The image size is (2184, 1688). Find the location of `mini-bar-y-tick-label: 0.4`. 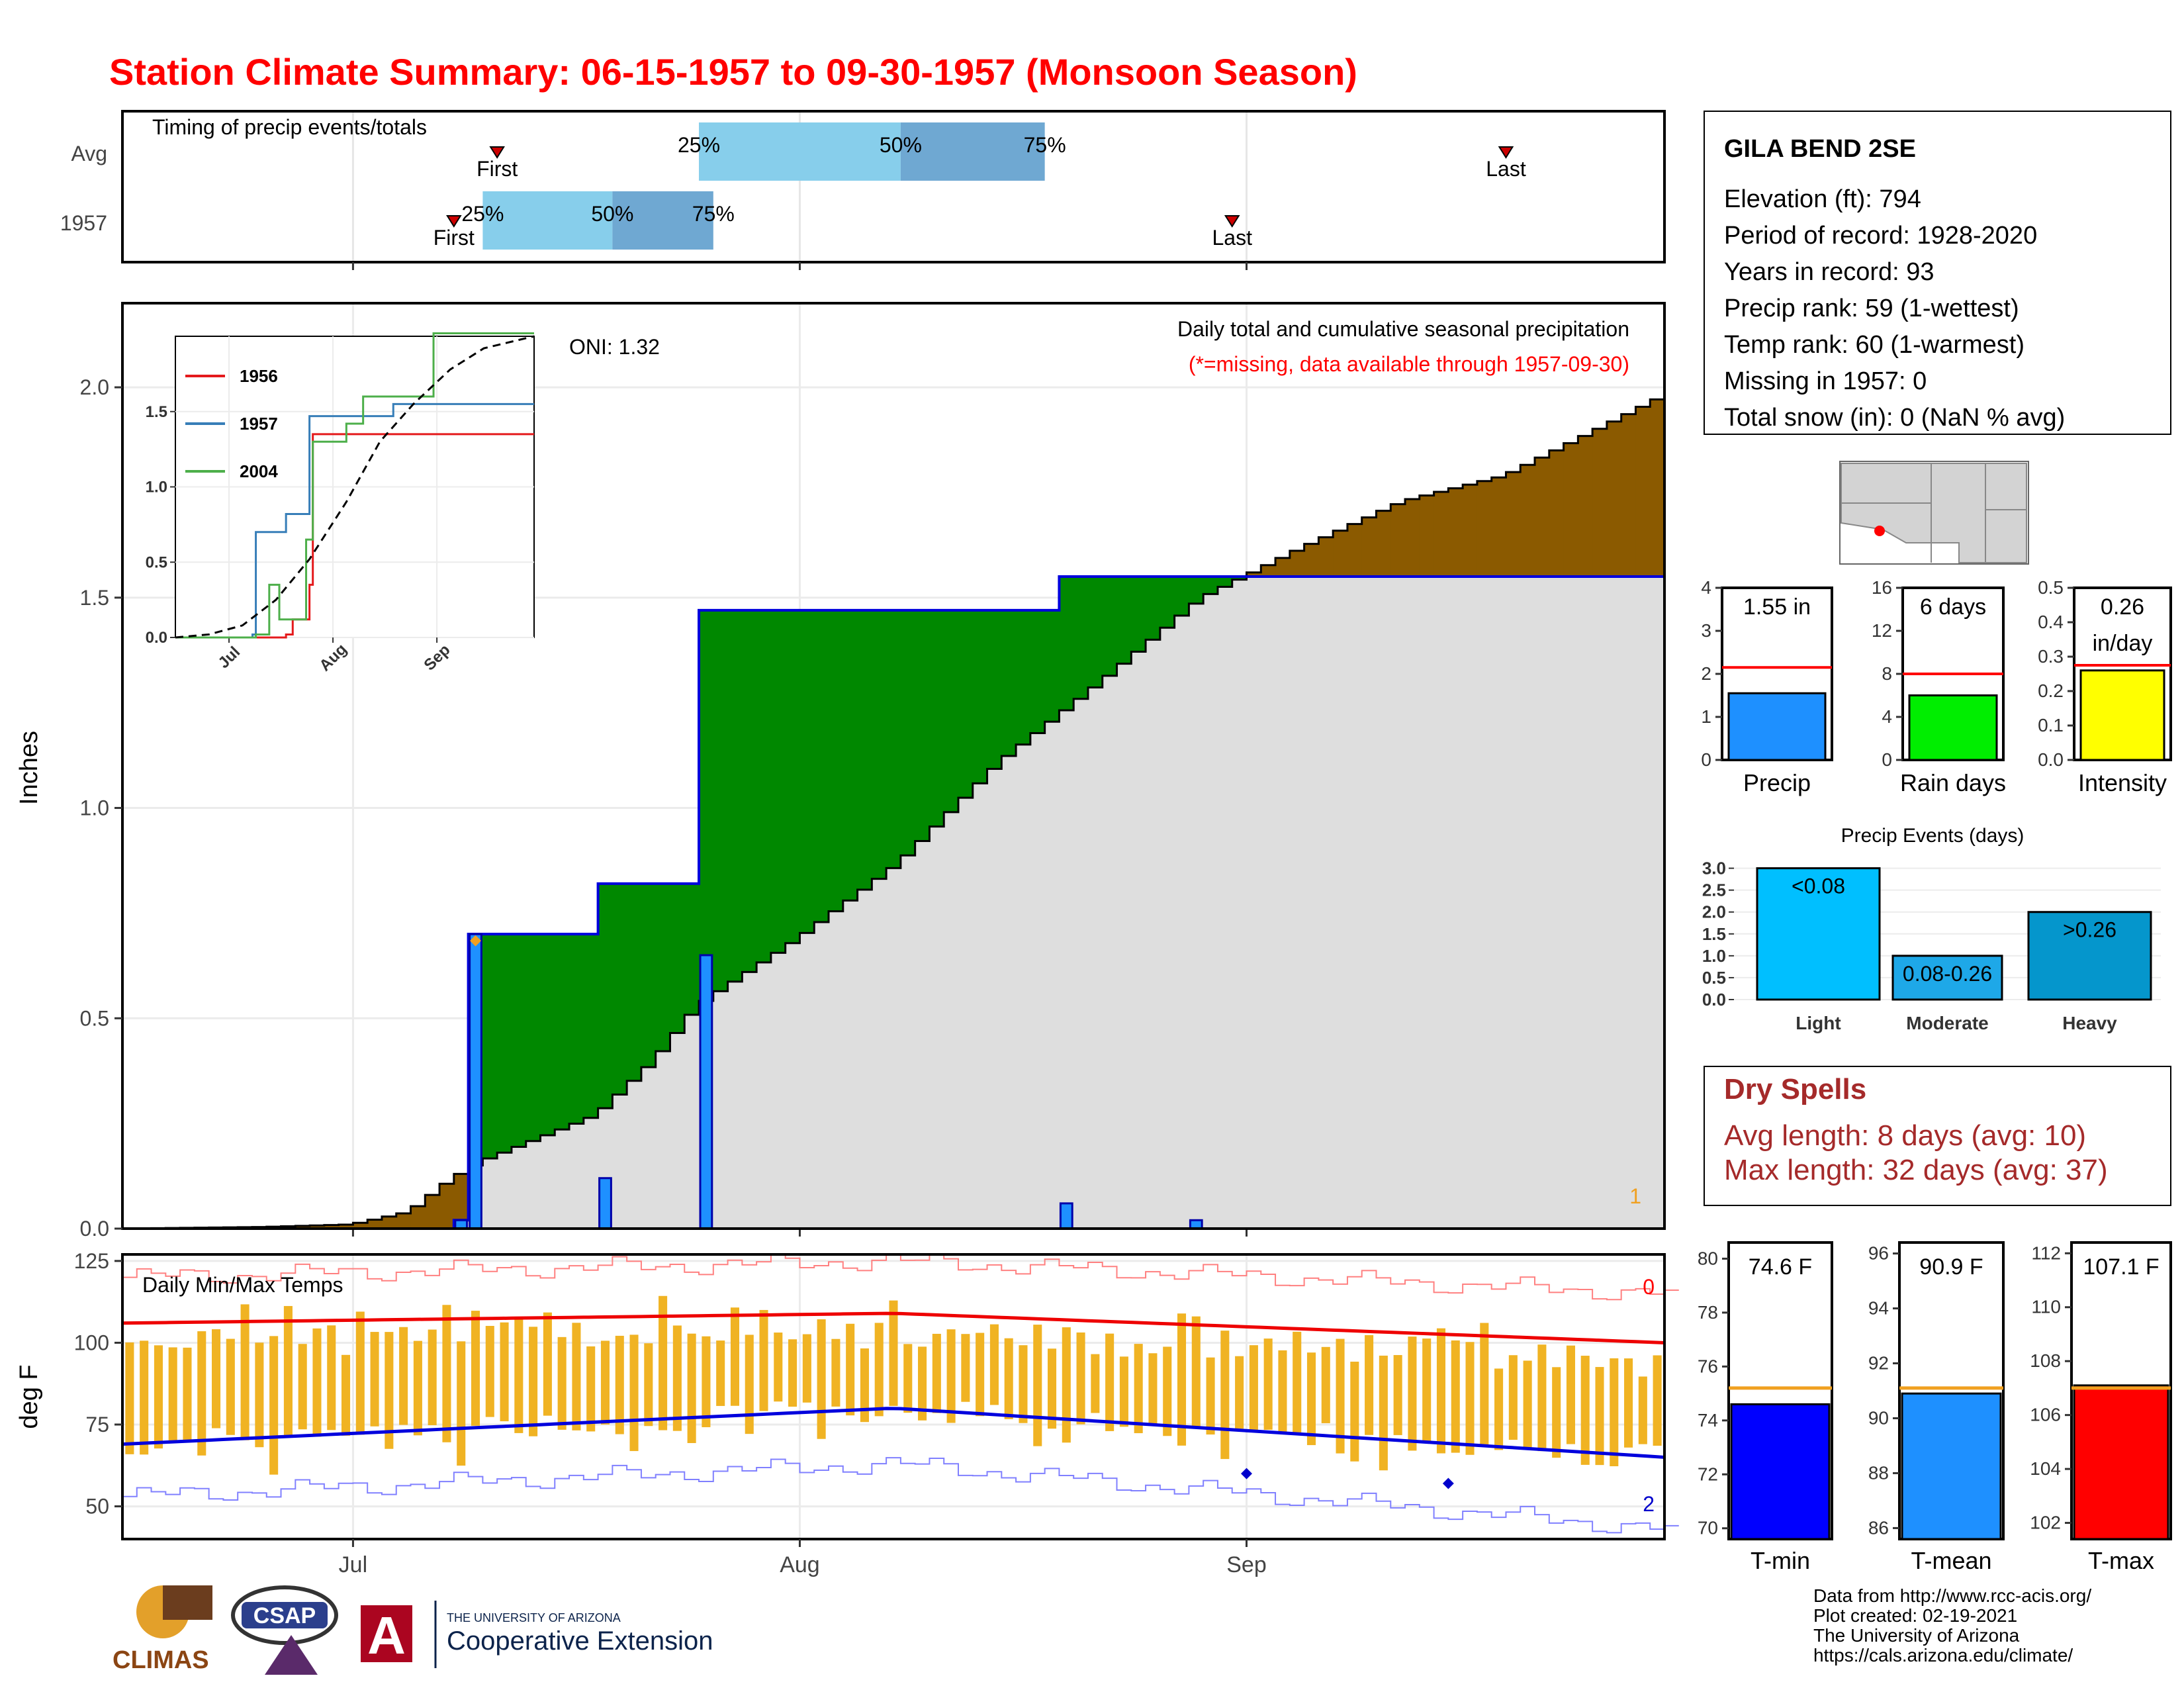

mini-bar-y-tick-label: 0.4 is located at coordinates (2051, 622).